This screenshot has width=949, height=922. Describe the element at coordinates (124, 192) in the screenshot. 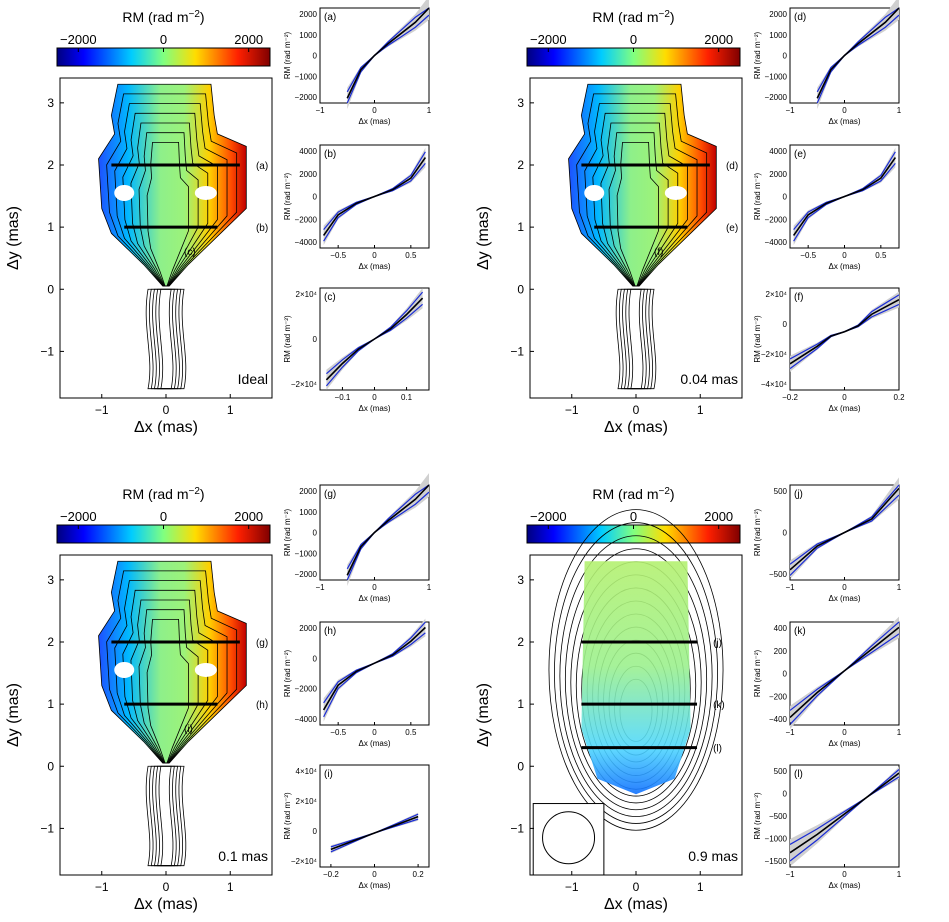

I see `blank-region` at that location.